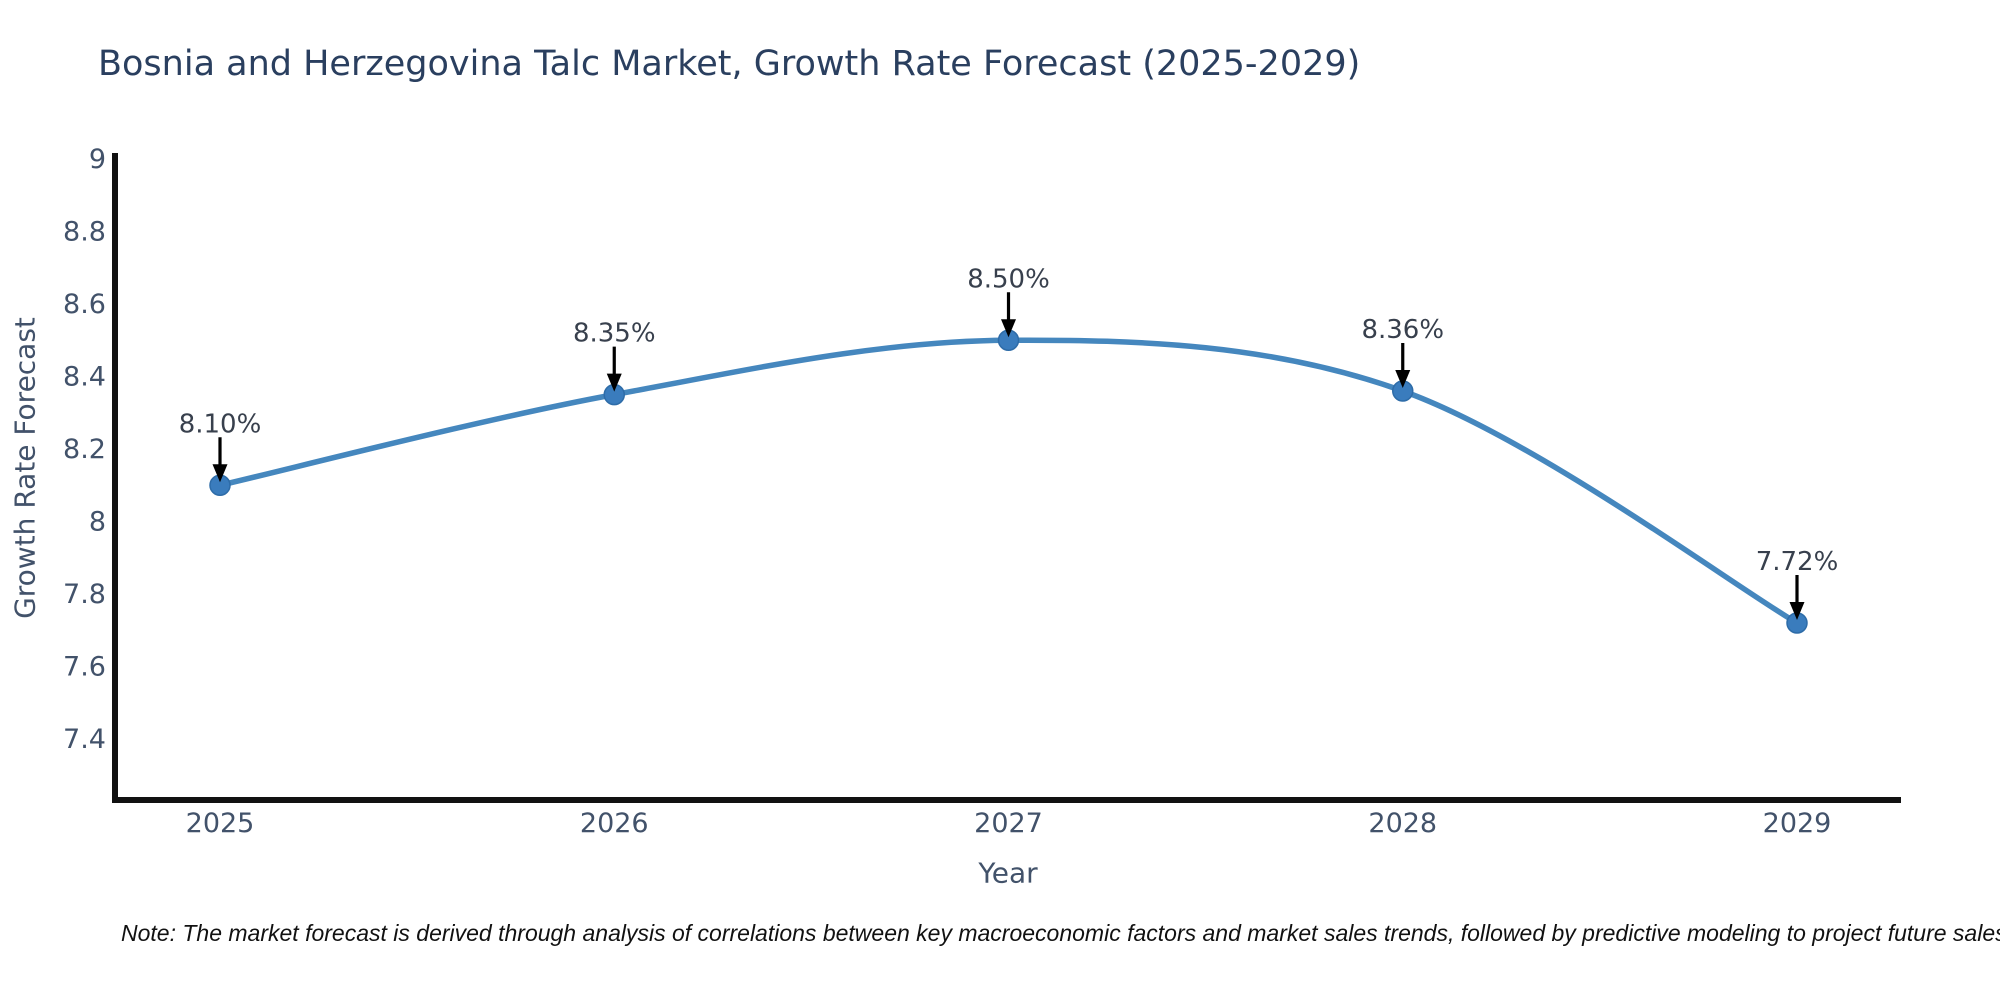 The width and height of the screenshot is (2000, 1000). Describe the element at coordinates (25, 468) in the screenshot. I see `y-axis-title: Growth Rate Forecast` at that location.